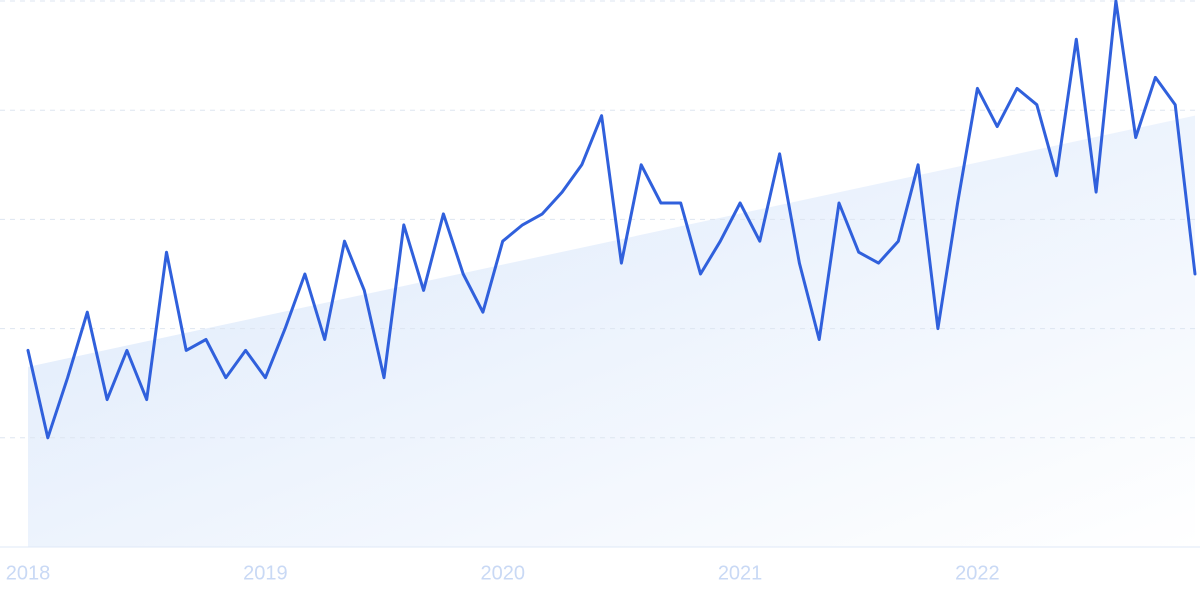  What do you see at coordinates (977, 573) in the screenshot?
I see `x-tick-label: 2022` at bounding box center [977, 573].